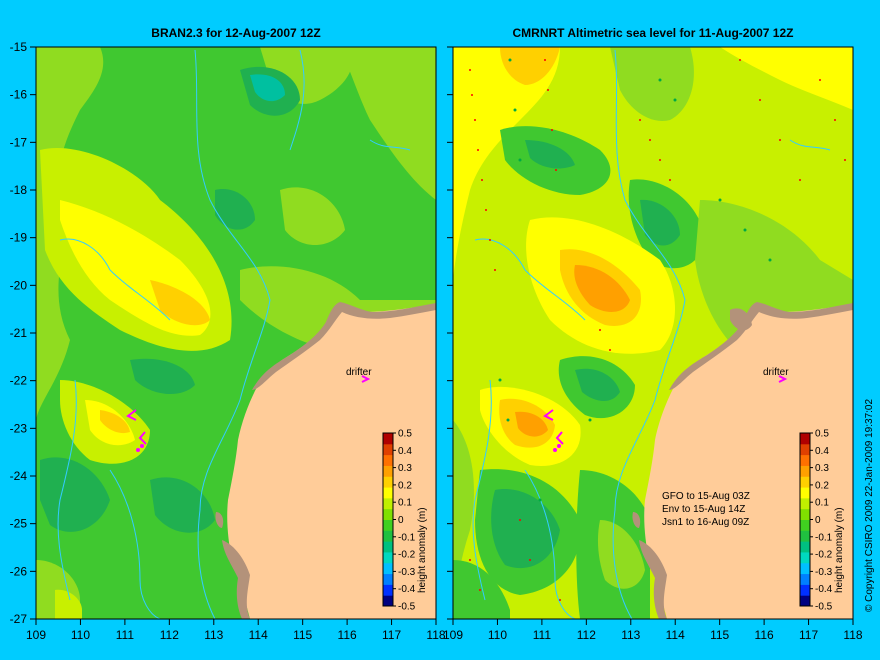 Image resolution: width=880 pixels, height=660 pixels. Describe the element at coordinates (19, 238) in the screenshot. I see `lat-tick-label: -19` at that location.